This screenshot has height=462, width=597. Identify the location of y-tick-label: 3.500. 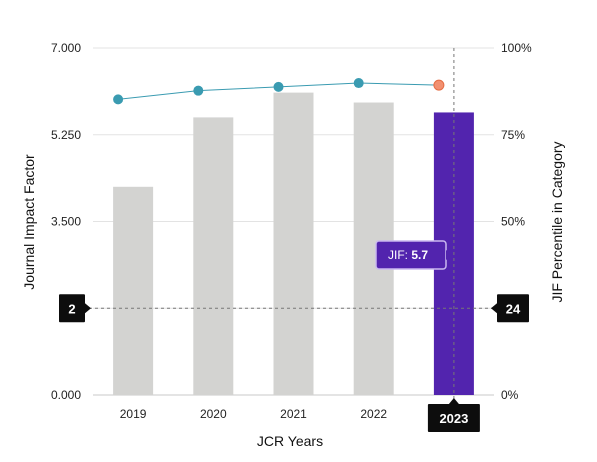
(66, 222).